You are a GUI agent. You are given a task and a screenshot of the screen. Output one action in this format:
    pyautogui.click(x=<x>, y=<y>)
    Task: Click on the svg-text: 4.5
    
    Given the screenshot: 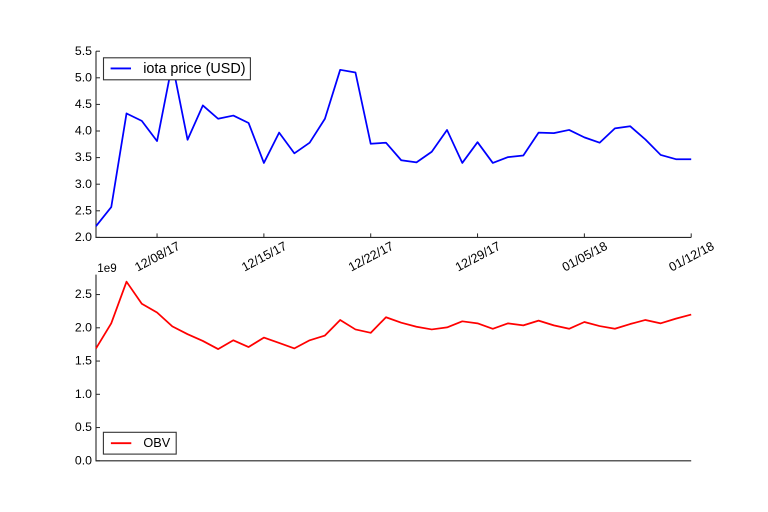 What is the action you would take?
    pyautogui.click(x=83, y=104)
    